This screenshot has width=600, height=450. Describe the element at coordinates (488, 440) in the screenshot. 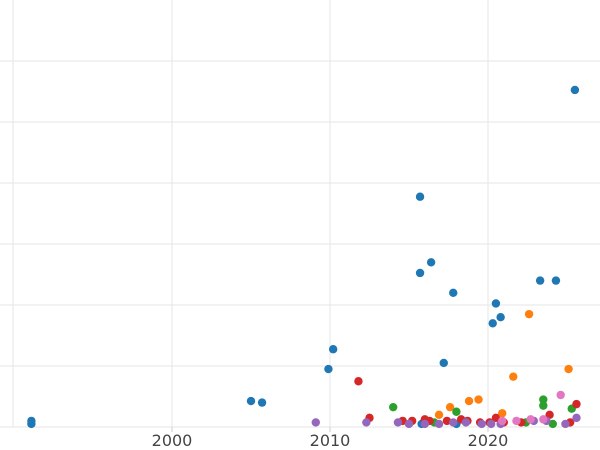

I see `x-tick-label-2020: 2020` at that location.